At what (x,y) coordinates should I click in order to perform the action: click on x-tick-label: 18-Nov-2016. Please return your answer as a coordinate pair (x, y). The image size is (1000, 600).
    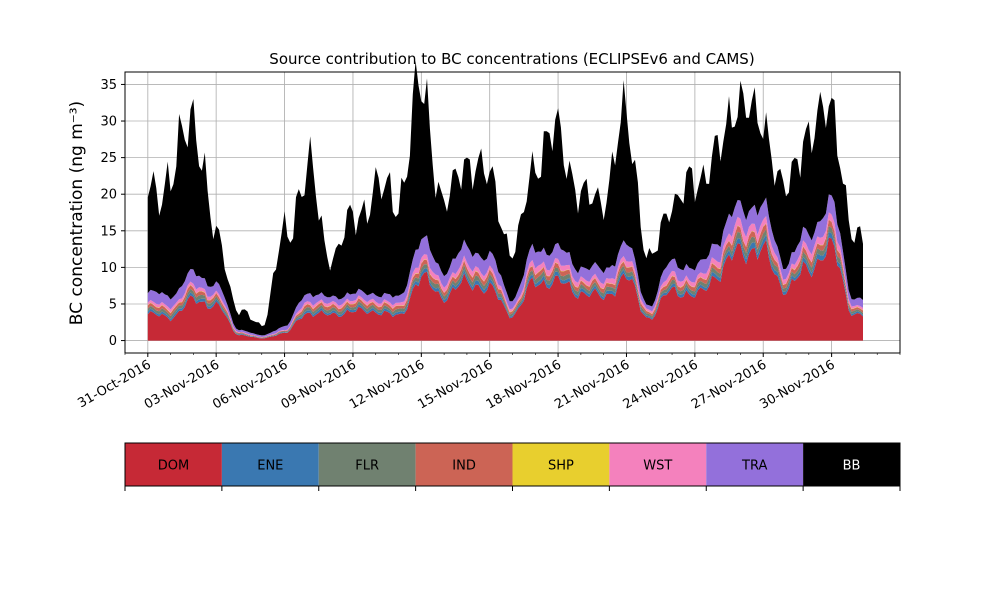
    Looking at the image, I should click on (524, 384).